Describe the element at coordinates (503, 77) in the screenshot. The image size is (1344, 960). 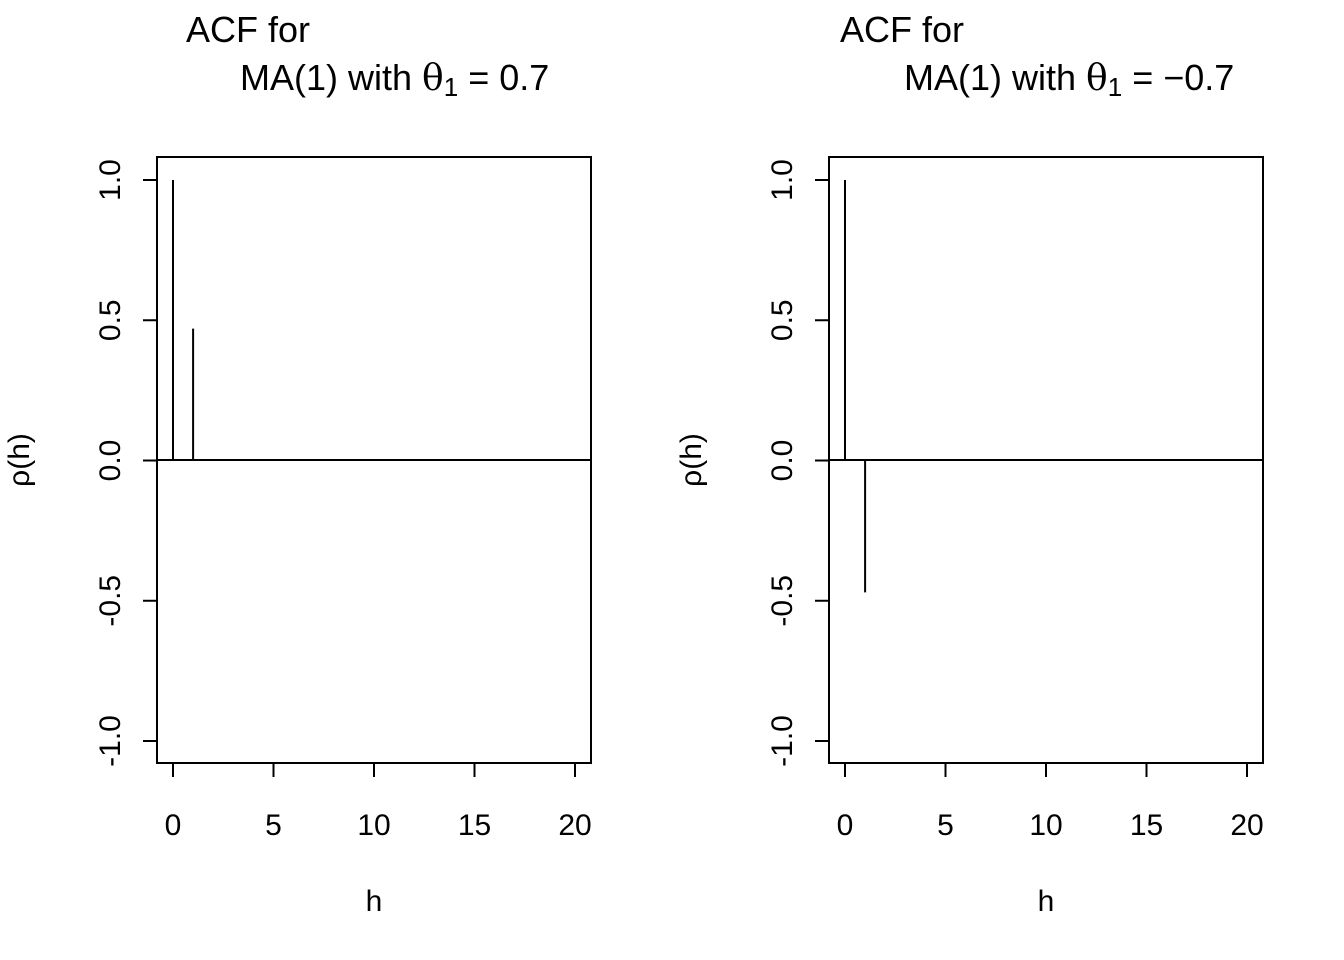
I see `title-value: = 0.7` at that location.